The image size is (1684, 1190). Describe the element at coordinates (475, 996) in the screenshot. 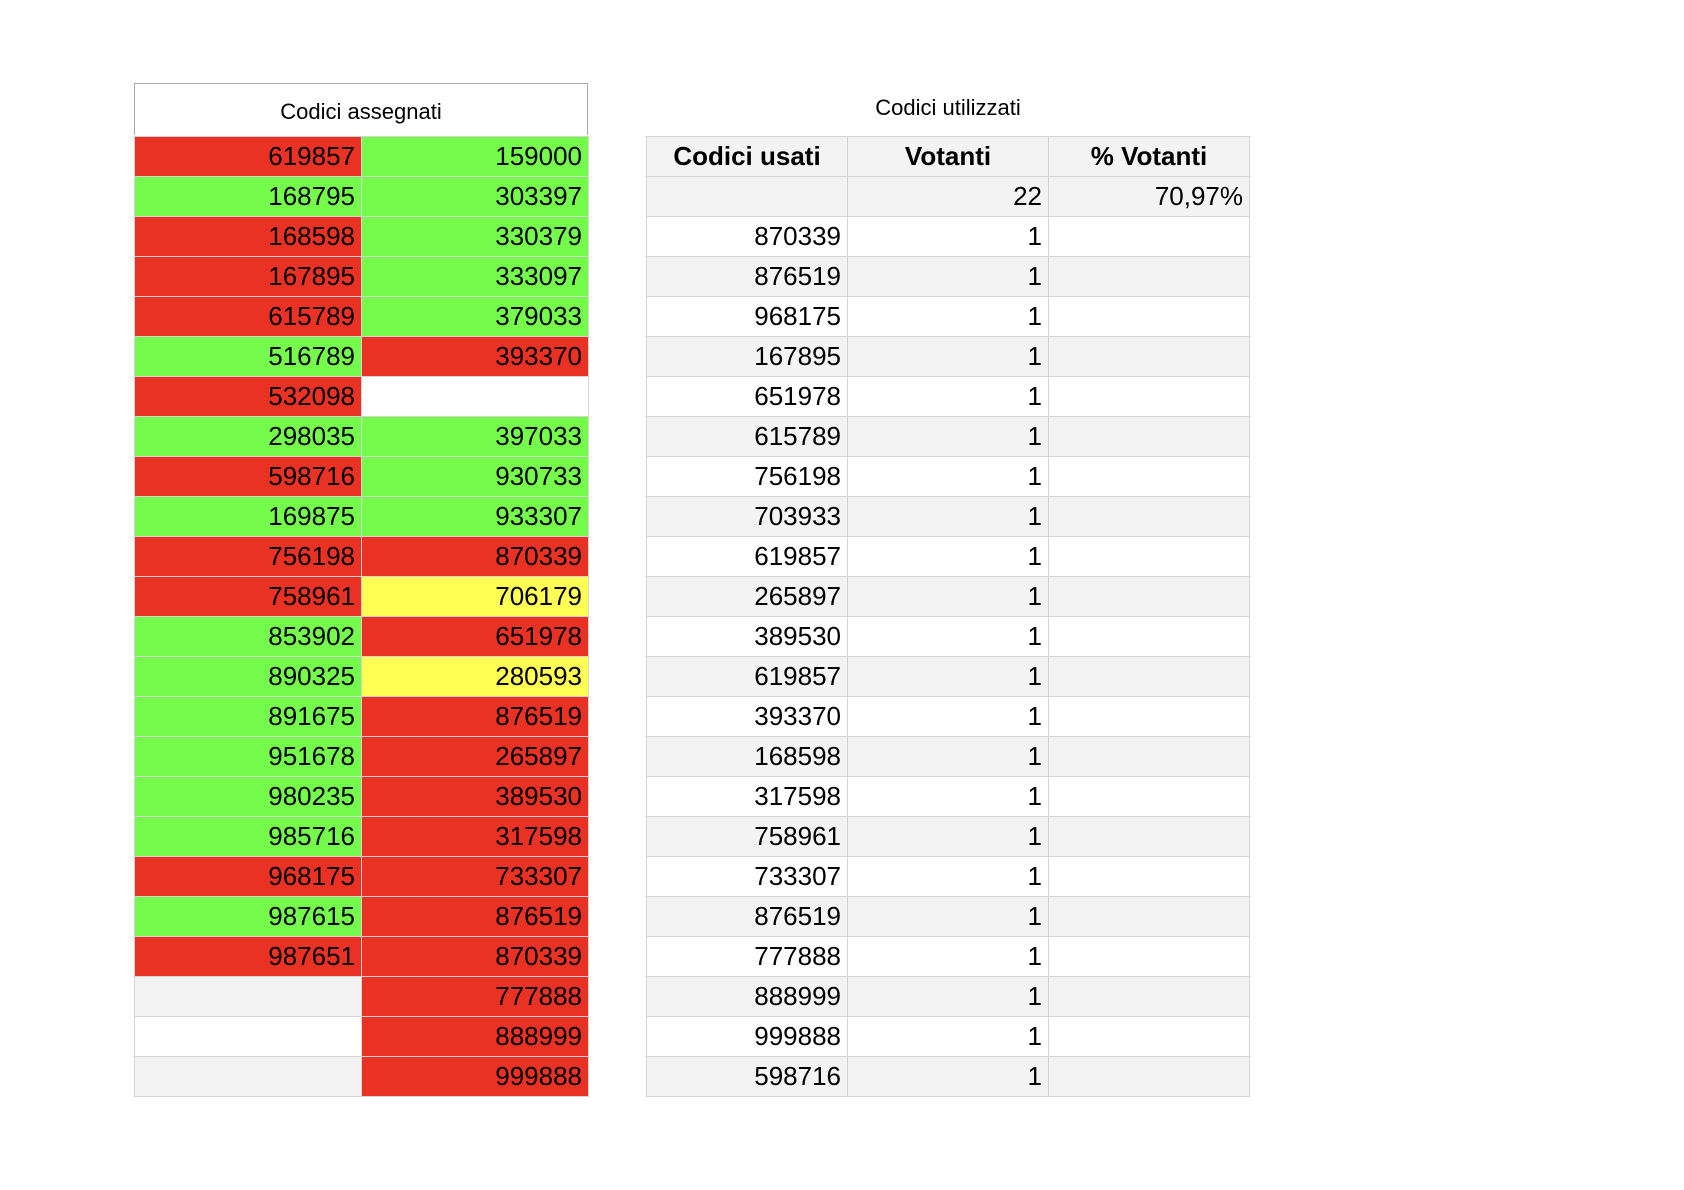

I see `assigned-cell: 777888` at that location.